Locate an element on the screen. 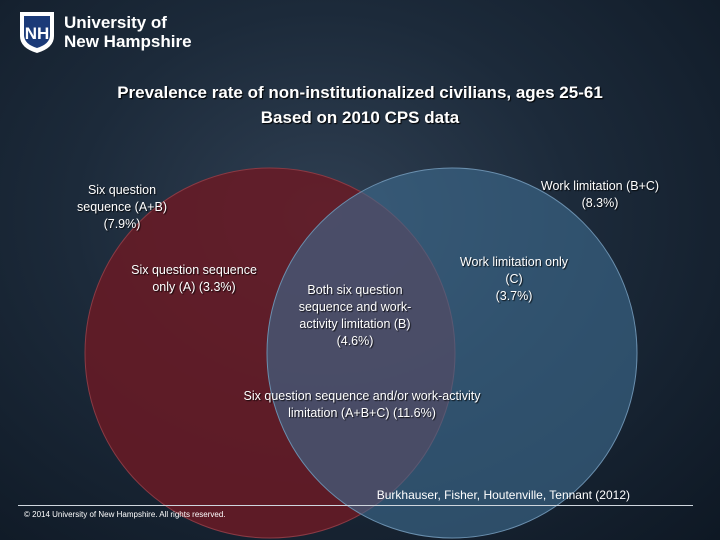 Image resolution: width=720 pixels, height=540 pixels. university-name-line1: University of is located at coordinates (115, 22).